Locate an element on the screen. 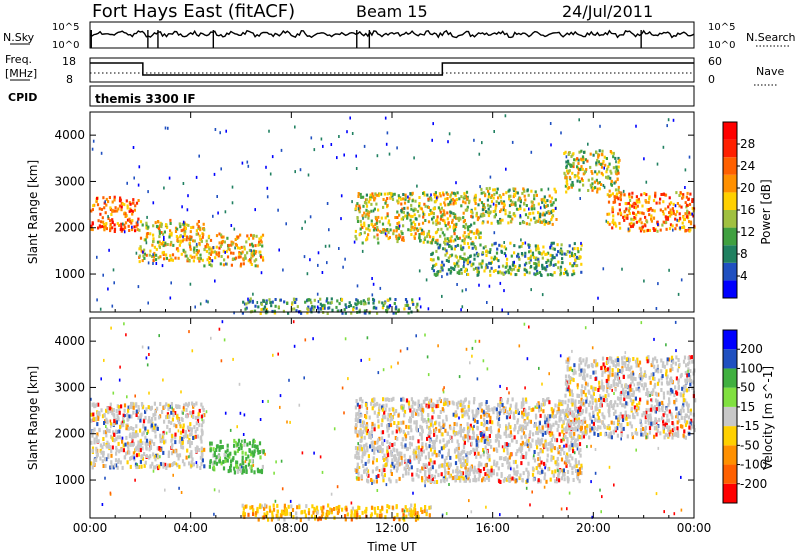 Image resolution: width=800 pixels, height=554 pixels. vel-cells-cell-2045 is located at coordinates (416, 429).